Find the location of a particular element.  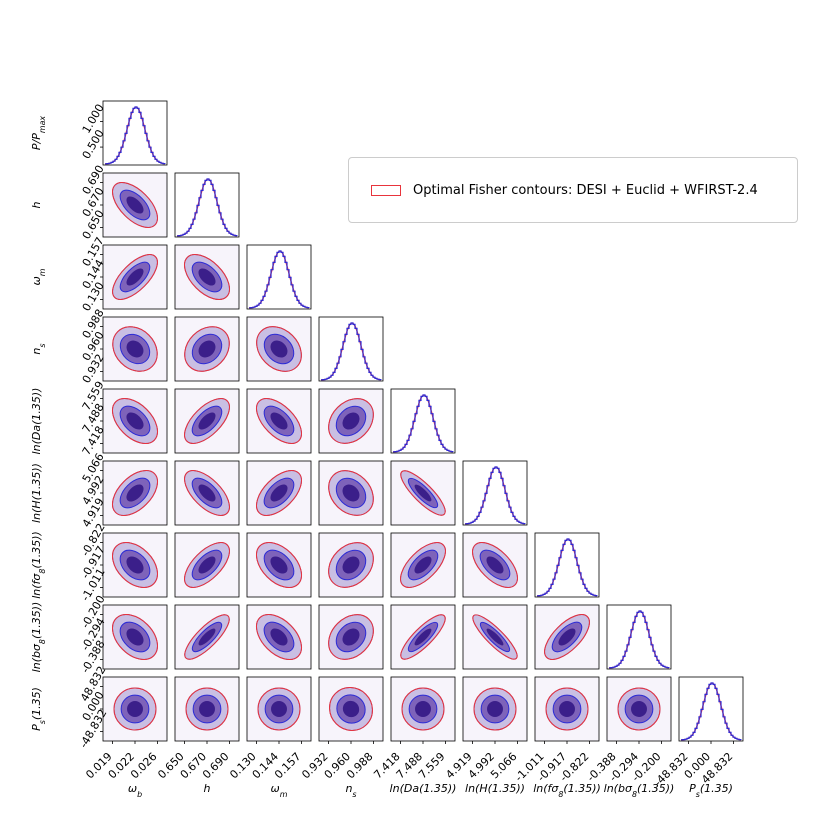

panel-lnfs8-h is located at coordinates (207, 565).